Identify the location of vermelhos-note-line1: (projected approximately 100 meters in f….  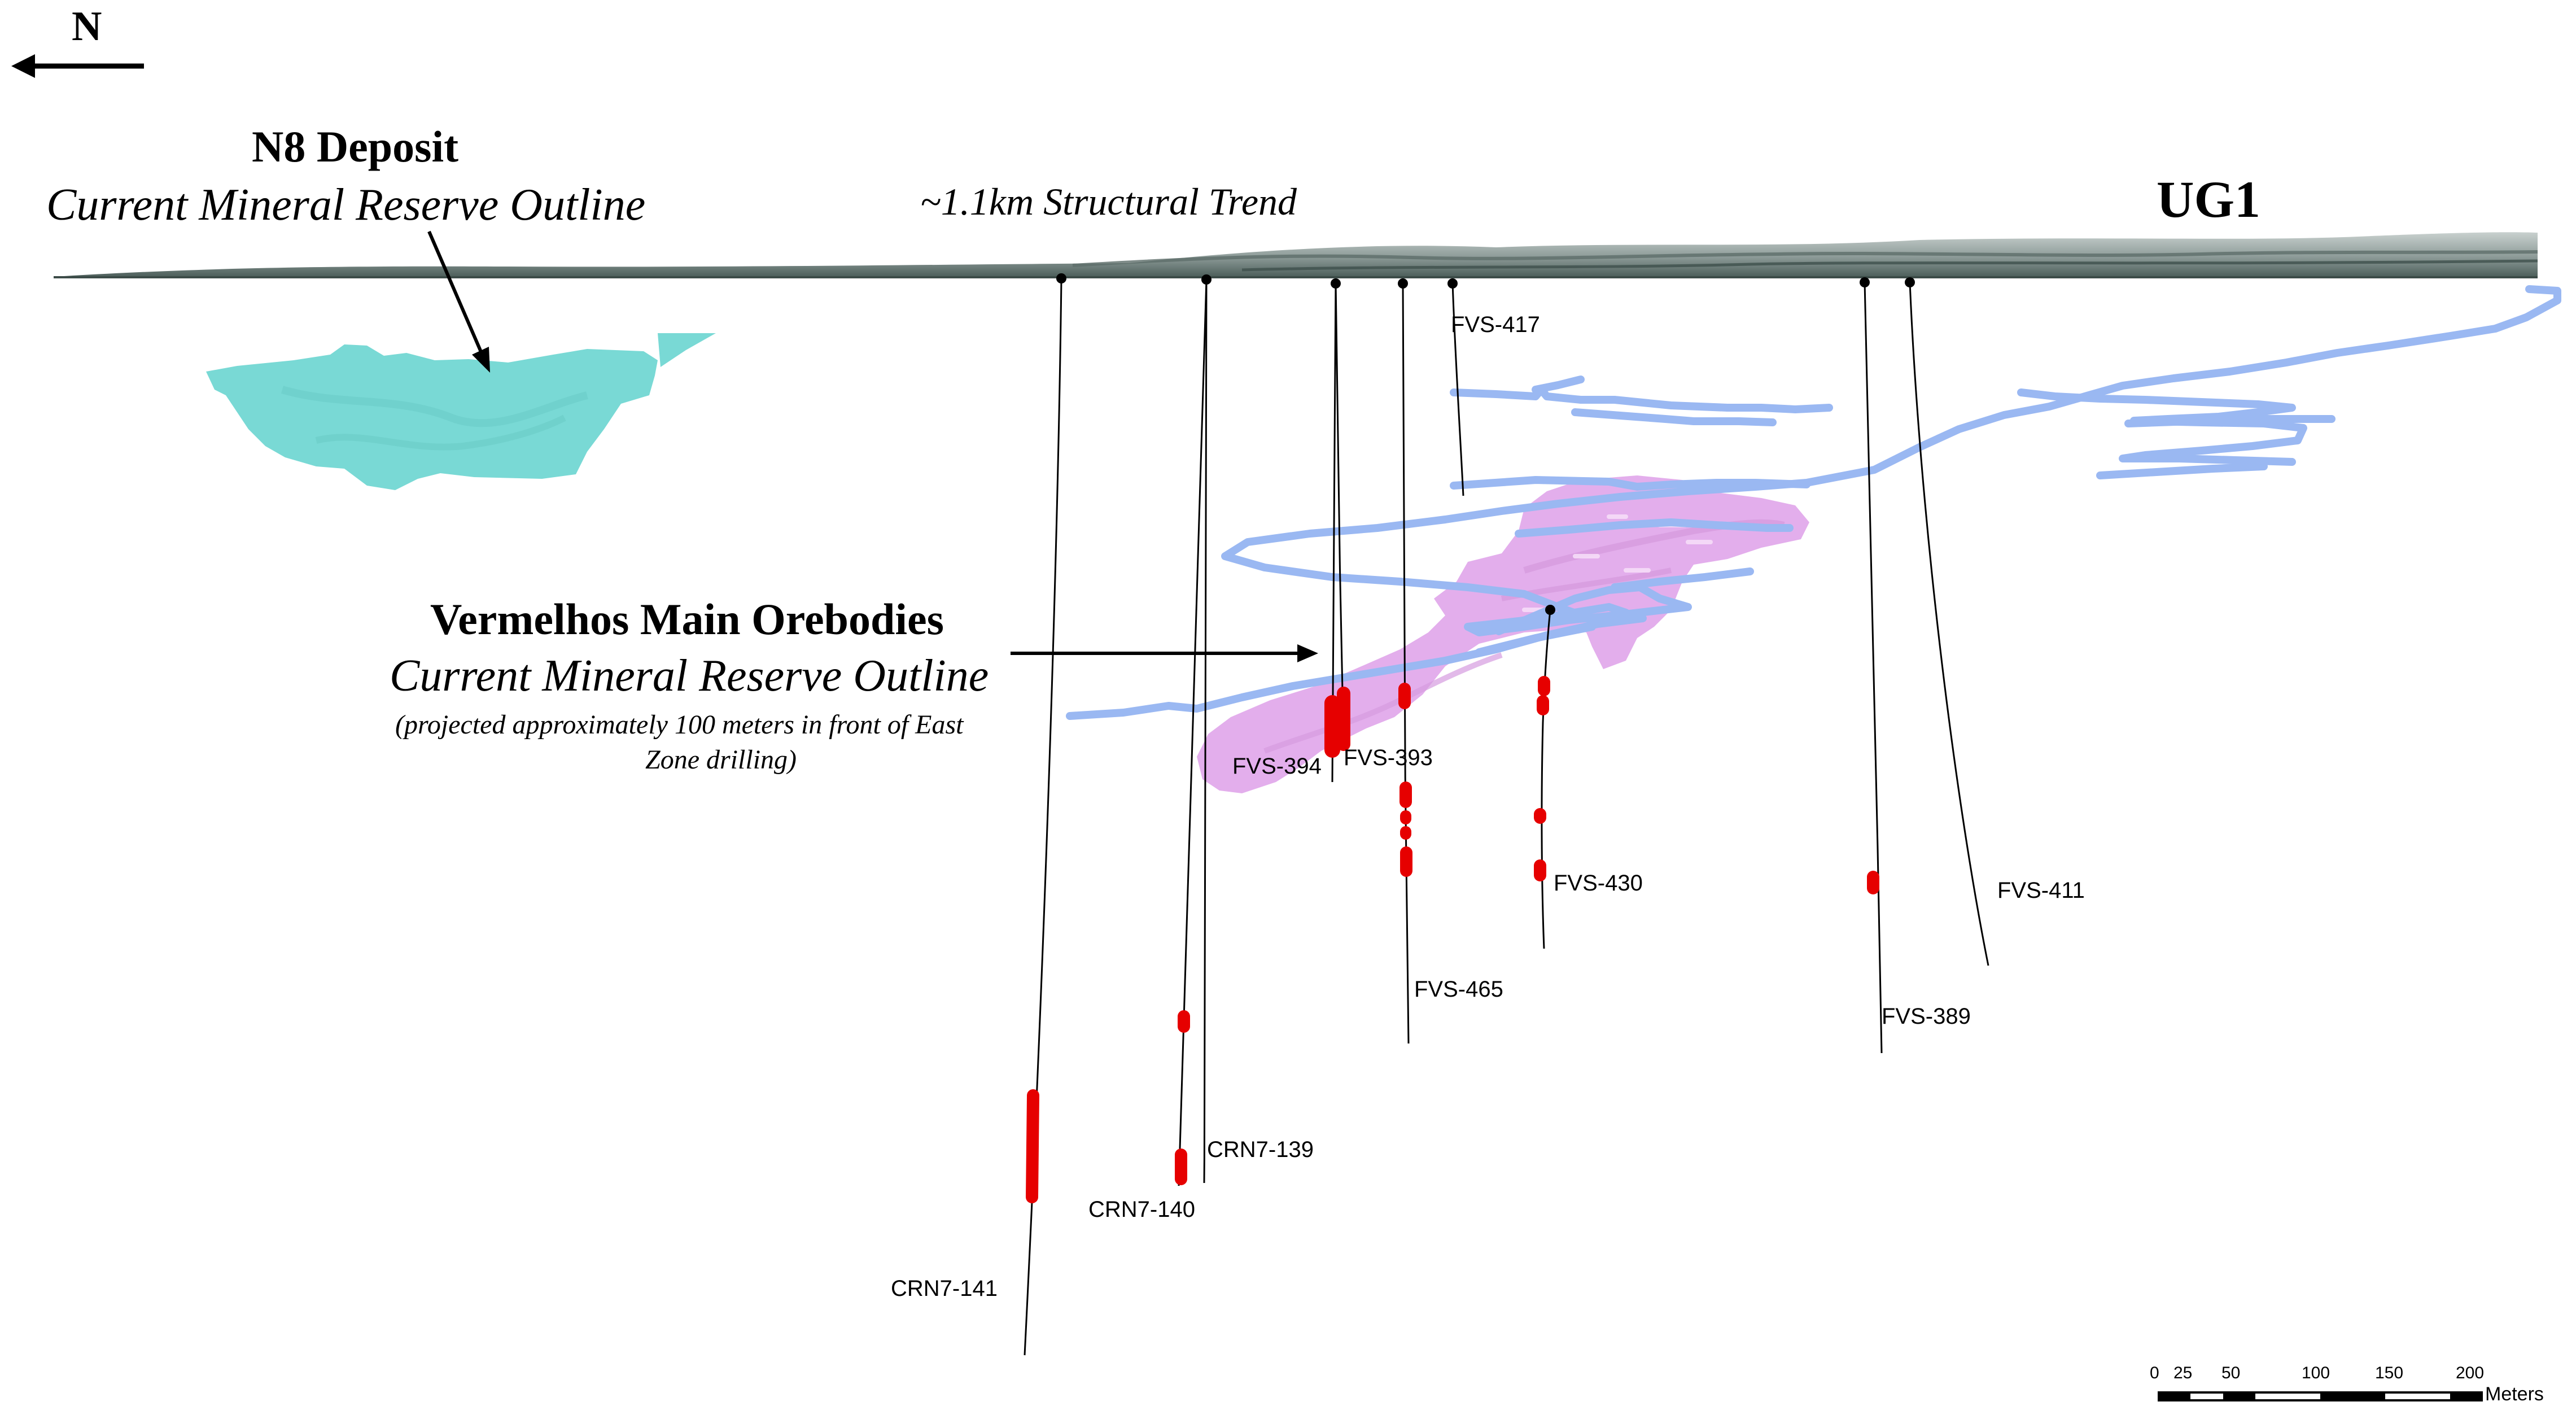
(679, 725).